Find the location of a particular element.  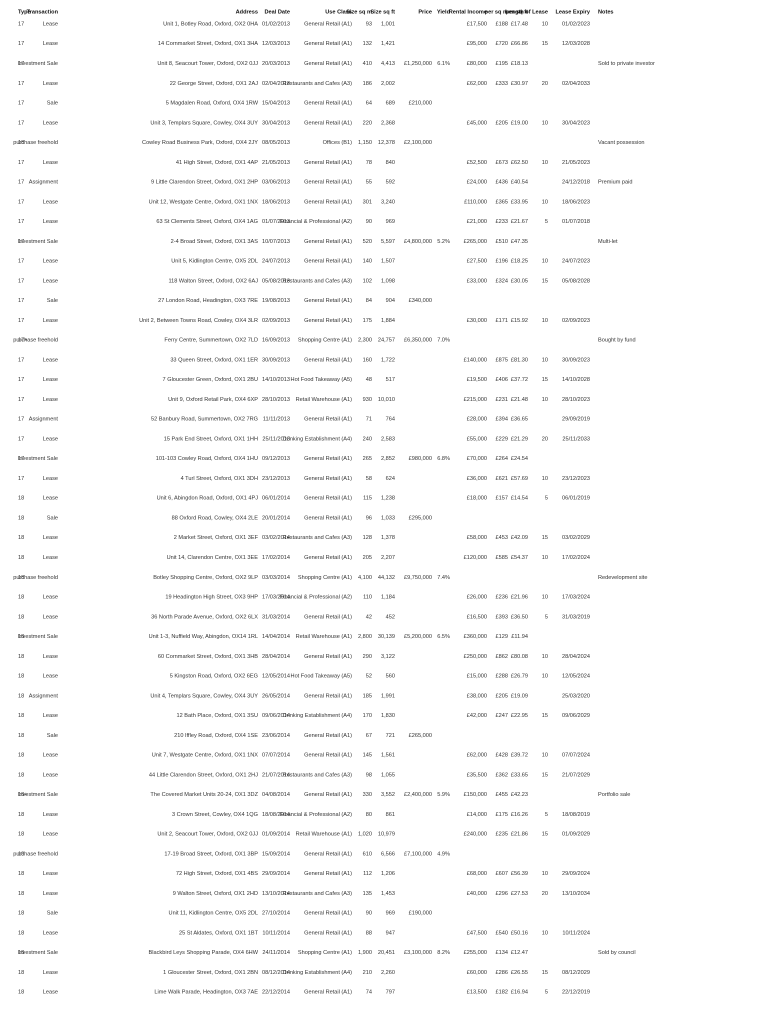

table-cell: 80 is located at coordinates (369, 815).